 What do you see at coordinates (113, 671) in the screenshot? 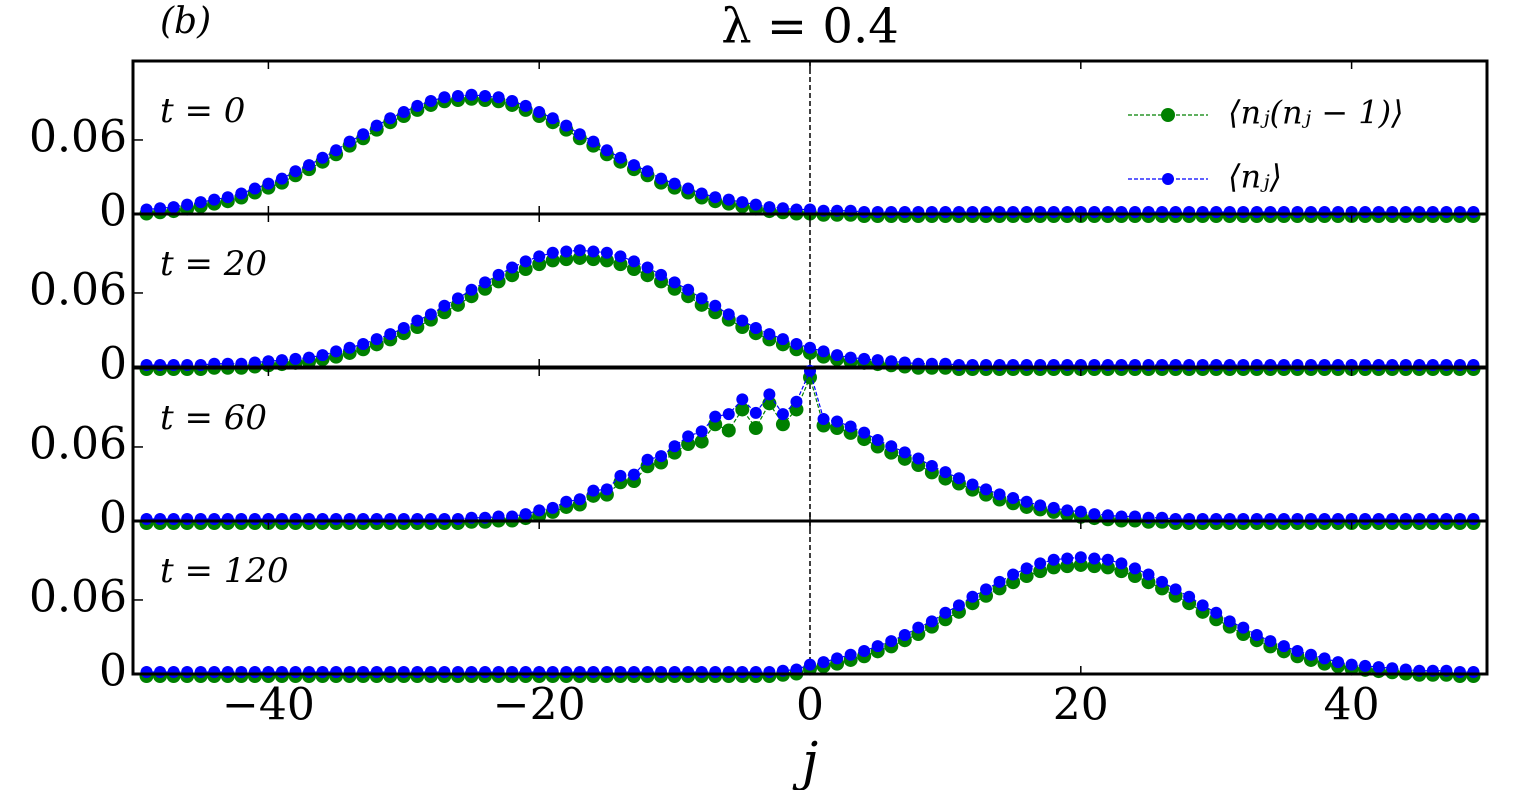
I see `y-tick-label: 0` at bounding box center [113, 671].